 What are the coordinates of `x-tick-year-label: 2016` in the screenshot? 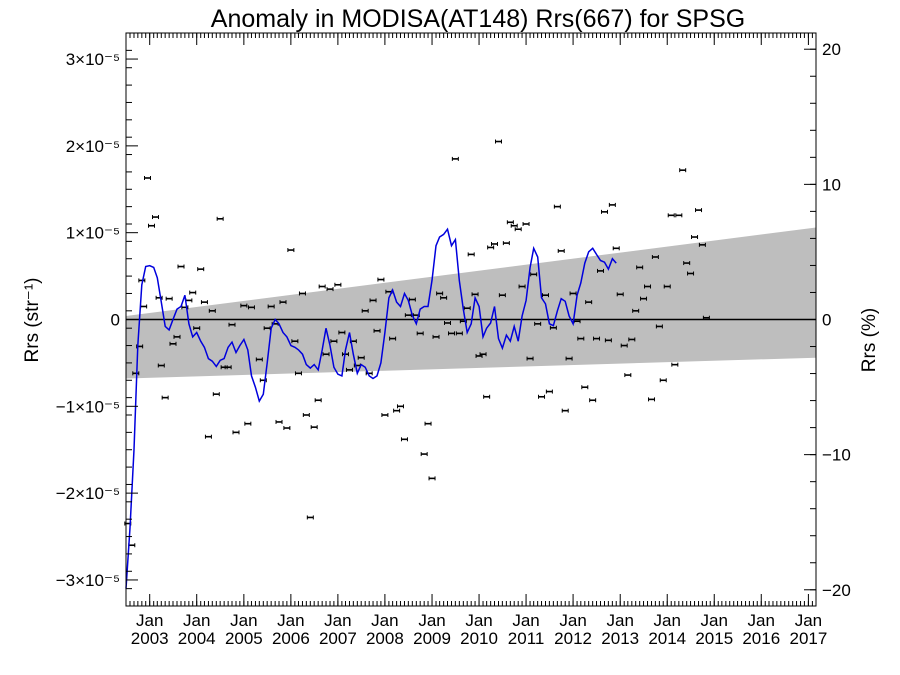 It's located at (761, 638).